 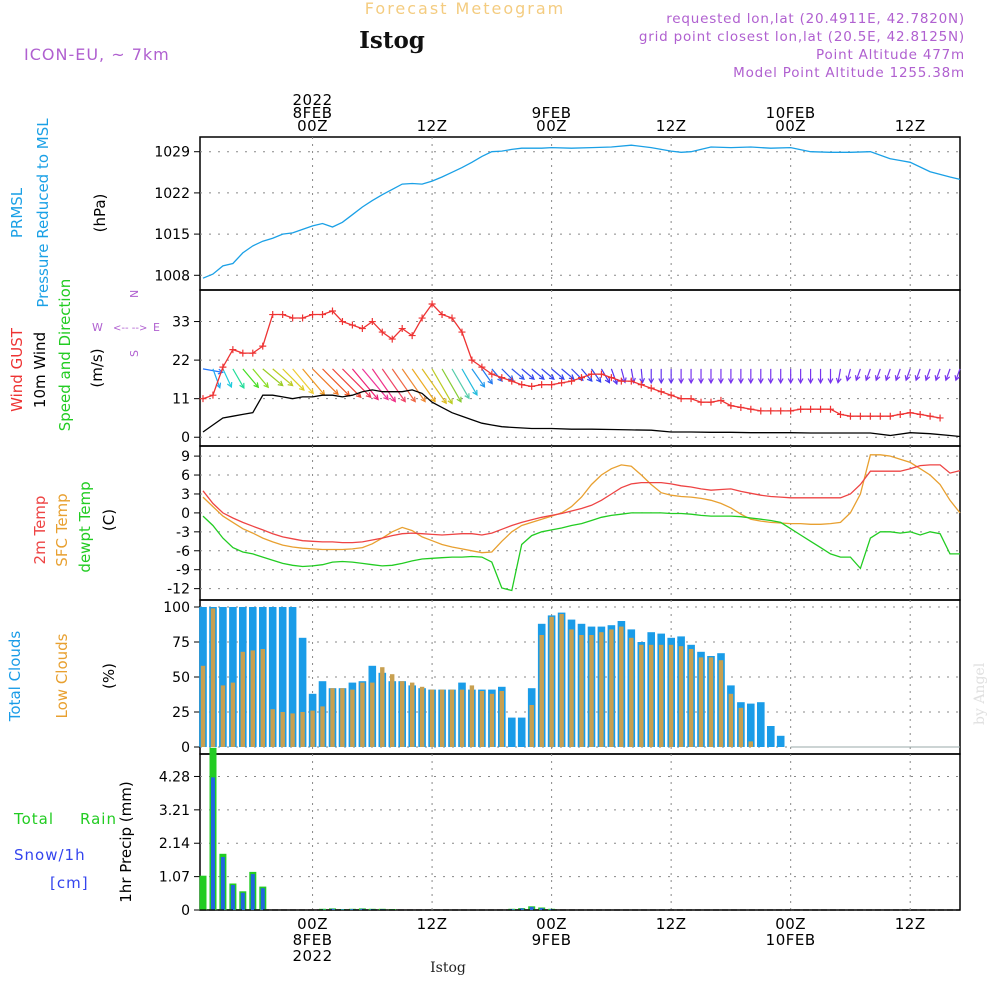 What do you see at coordinates (581, 413) in the screenshot?
I see `wind-speed-line` at bounding box center [581, 413].